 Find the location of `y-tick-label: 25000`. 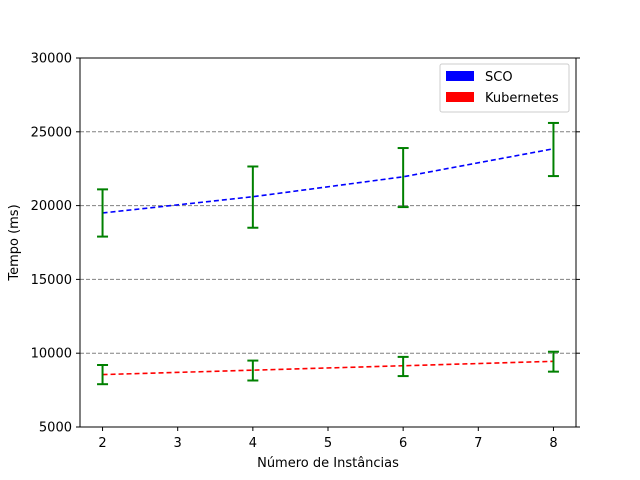

y-tick-label: 25000 is located at coordinates (51, 132).